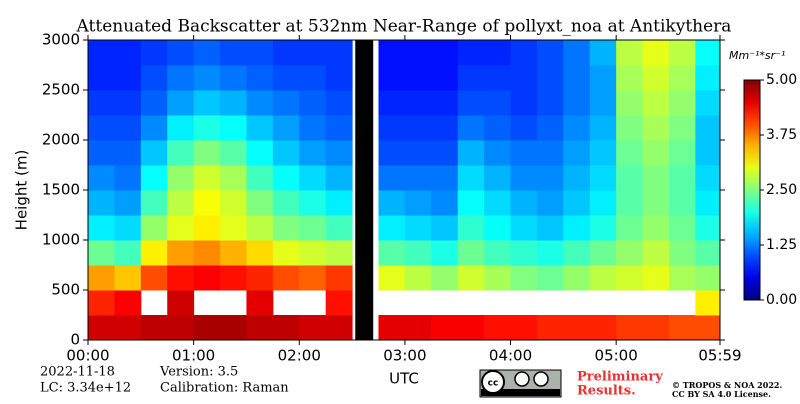 The image size is (800, 404). I want to click on x-tick-label: 05:00, so click(616, 356).